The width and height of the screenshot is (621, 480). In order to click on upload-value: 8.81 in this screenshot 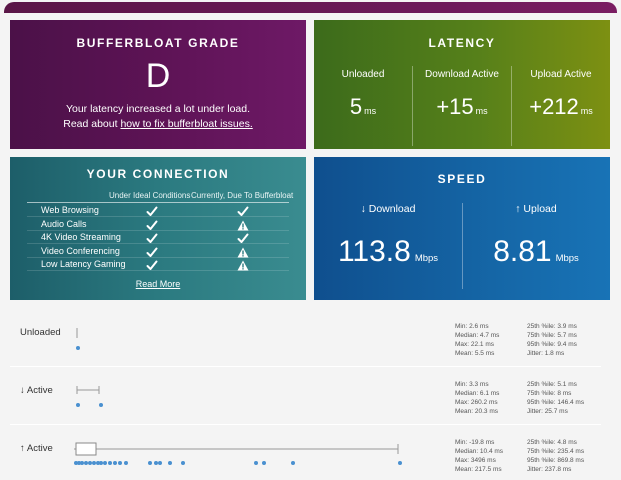, I will do `click(522, 251)`.